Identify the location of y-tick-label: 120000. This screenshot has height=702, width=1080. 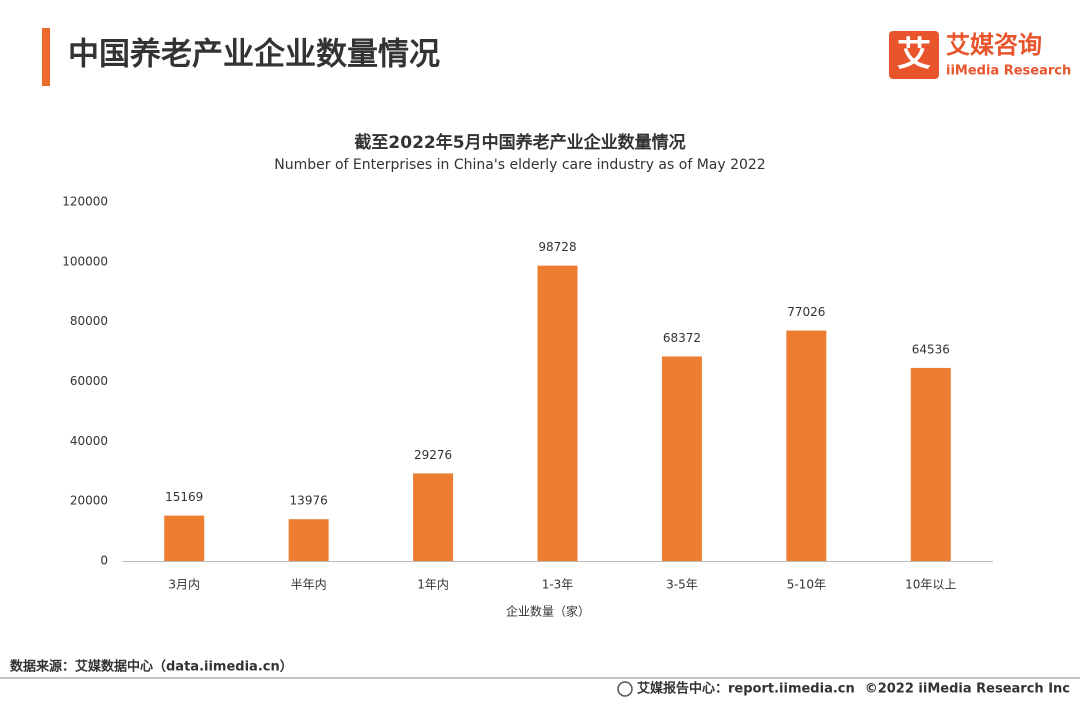
(85, 202).